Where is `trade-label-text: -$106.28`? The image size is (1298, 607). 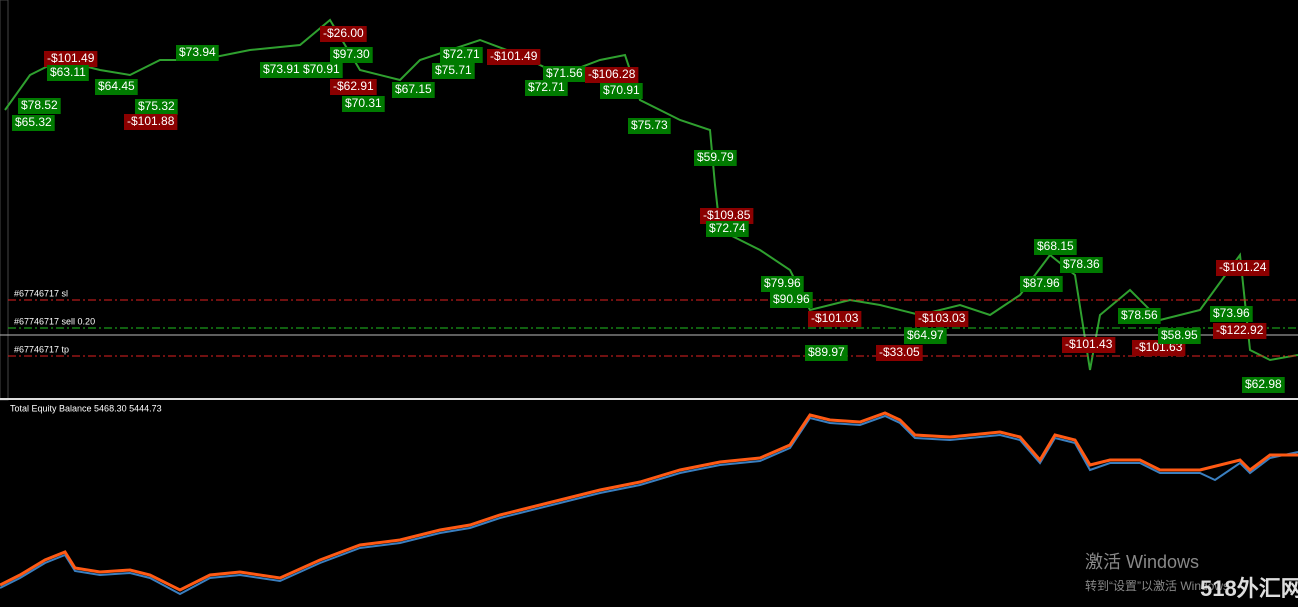 trade-label-text: -$106.28 is located at coordinates (612, 74).